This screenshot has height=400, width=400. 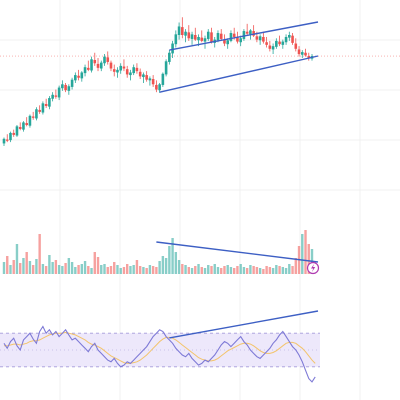 I want to click on trendline-volume, so click(x=237, y=252).